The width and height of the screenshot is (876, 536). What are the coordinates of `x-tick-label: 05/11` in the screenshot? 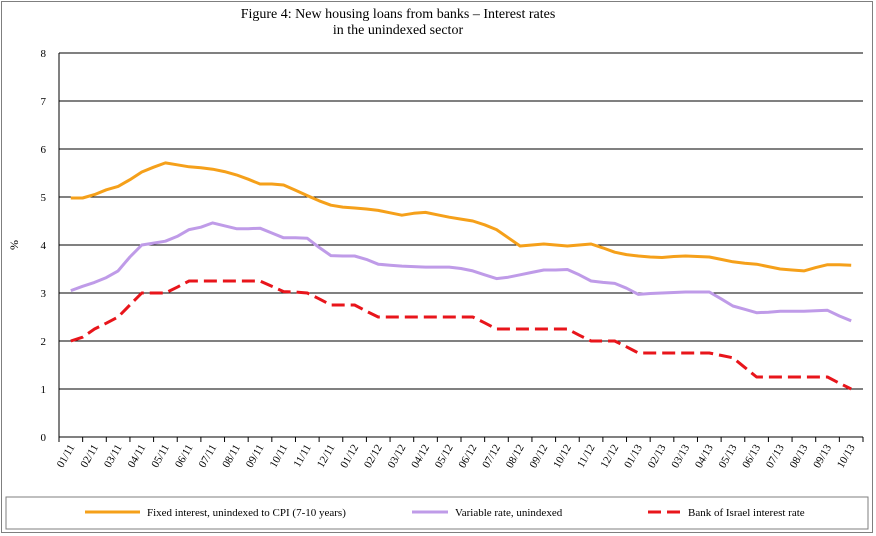 It's located at (160, 456).